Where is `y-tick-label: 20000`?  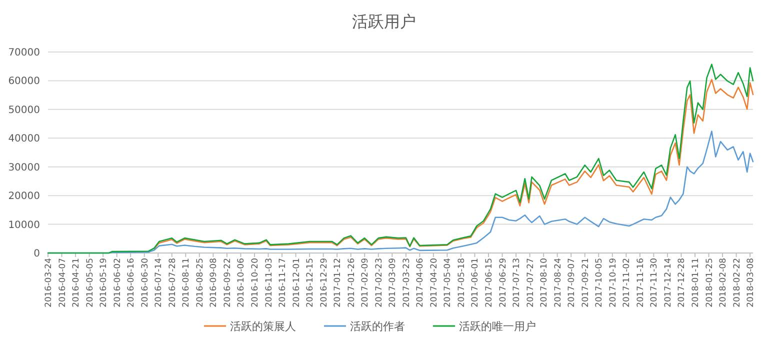
y-tick-label: 20000 is located at coordinates (24, 196).